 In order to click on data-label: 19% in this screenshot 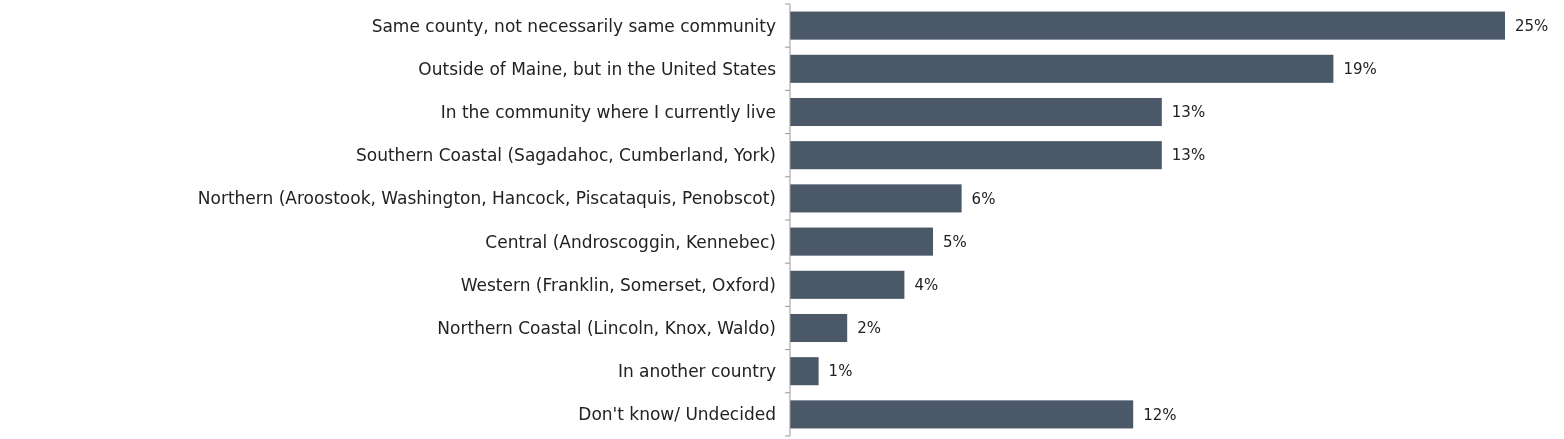, I will do `click(1360, 69)`.